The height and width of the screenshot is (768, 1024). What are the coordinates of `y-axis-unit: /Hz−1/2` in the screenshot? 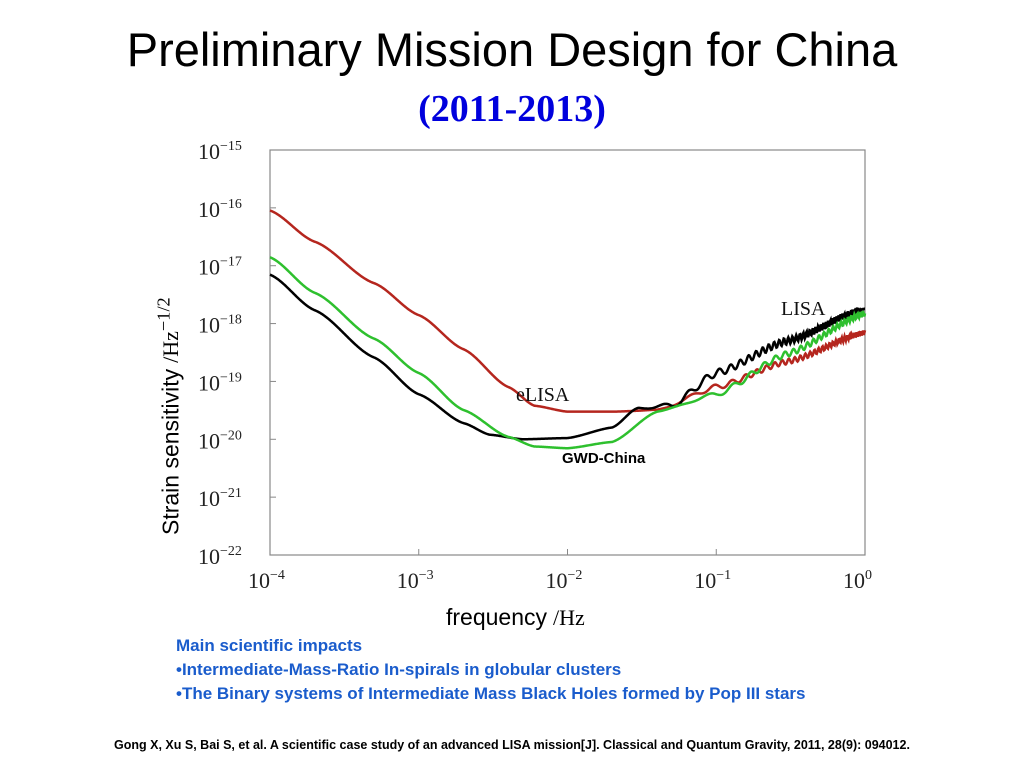 It's located at (169, 330).